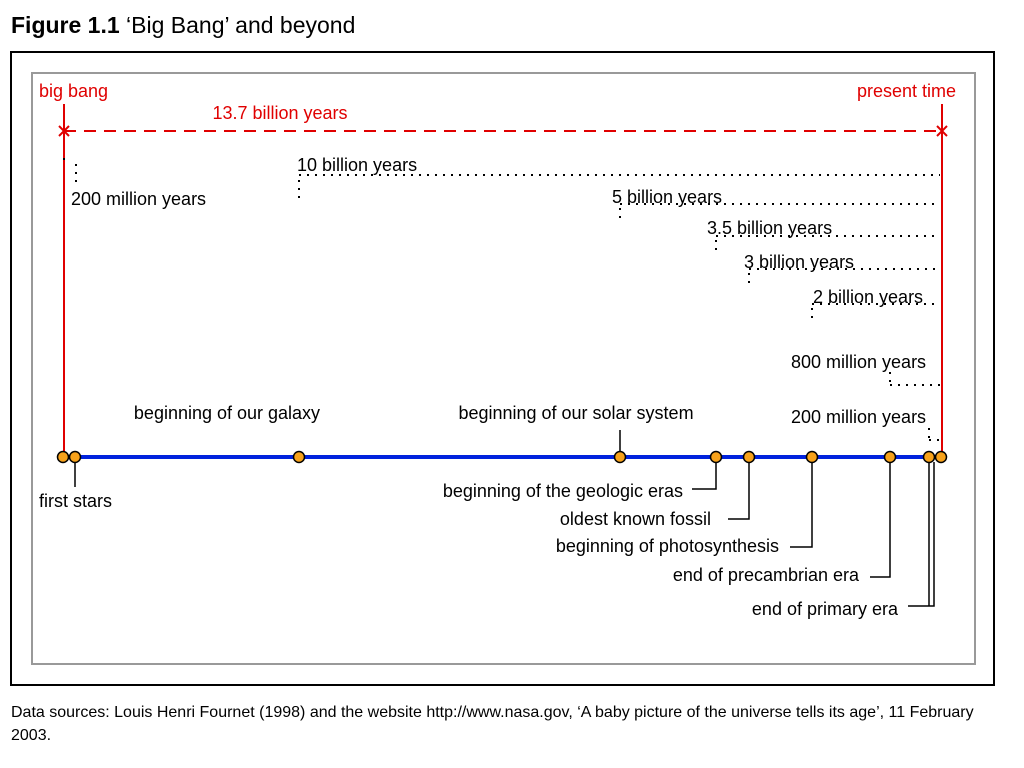 This screenshot has width=1024, height=768. What do you see at coordinates (667, 546) in the screenshot?
I see `event-label: beginning of photosynthesis` at bounding box center [667, 546].